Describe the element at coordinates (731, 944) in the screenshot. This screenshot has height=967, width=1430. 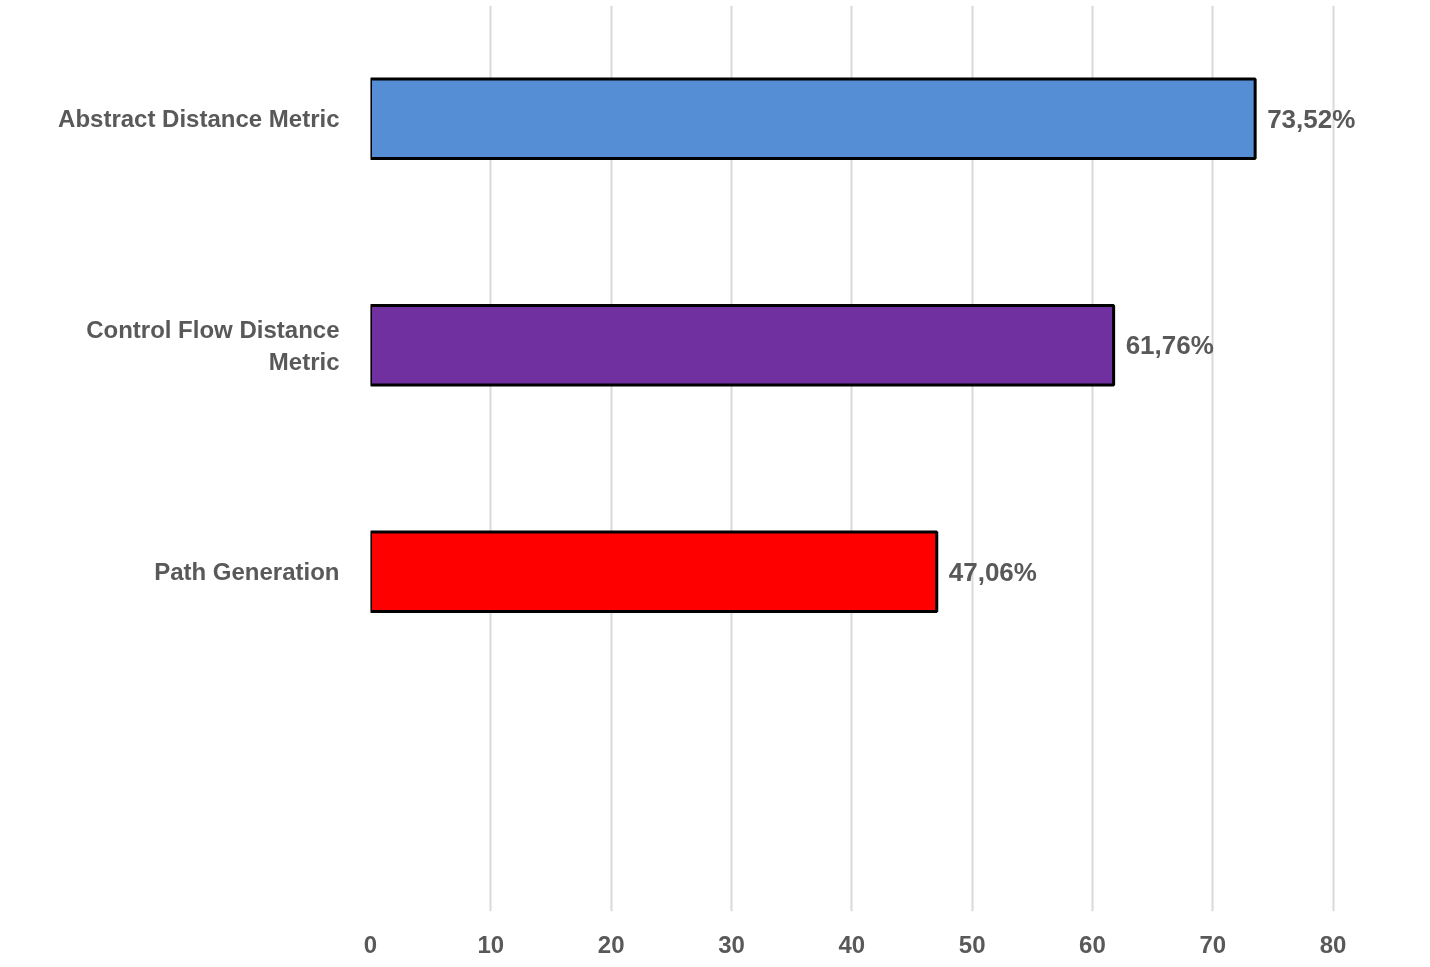
I see `x-tick-label: 30` at that location.